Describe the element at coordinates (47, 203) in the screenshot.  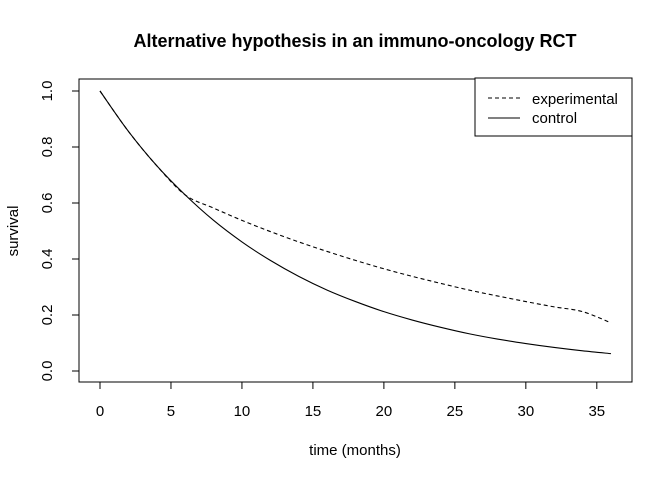
I see `y-tick-label: 0.6` at that location.